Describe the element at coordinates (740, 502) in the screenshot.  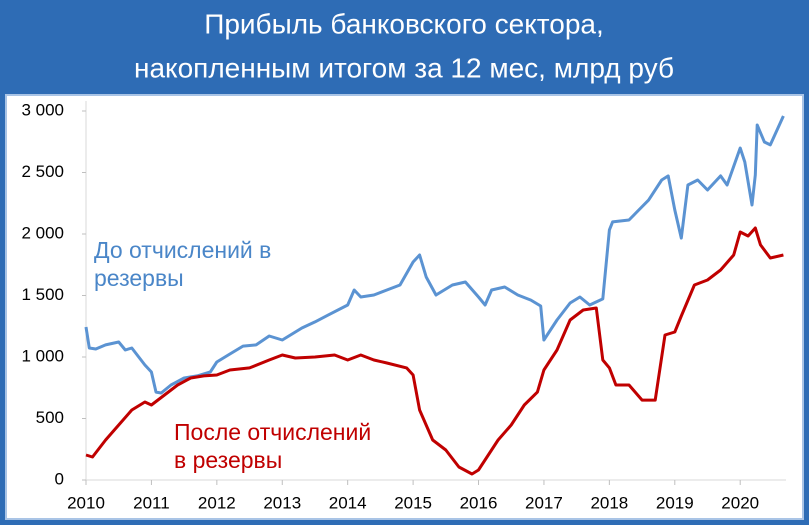
I see `x-tick-label: 2020` at that location.